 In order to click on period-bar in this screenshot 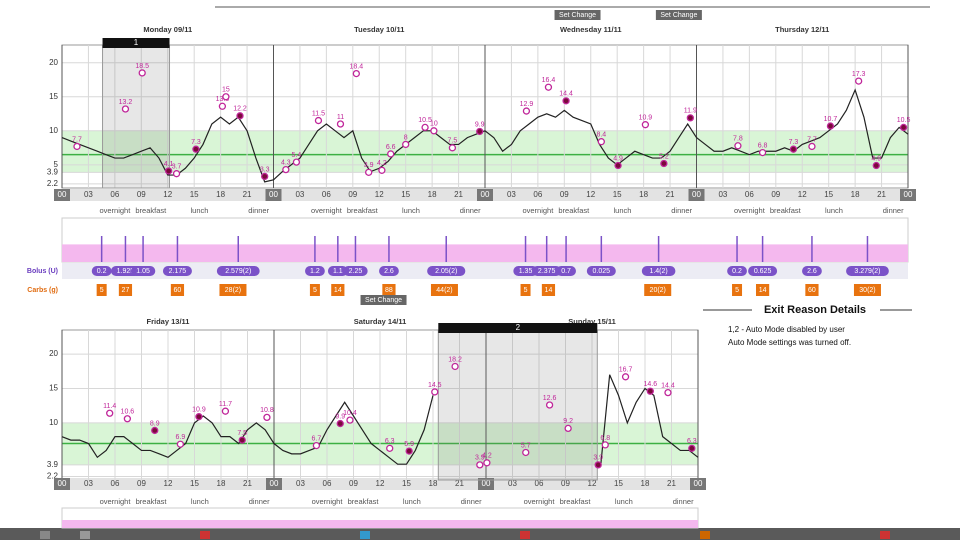, I will do `click(518, 328)`.